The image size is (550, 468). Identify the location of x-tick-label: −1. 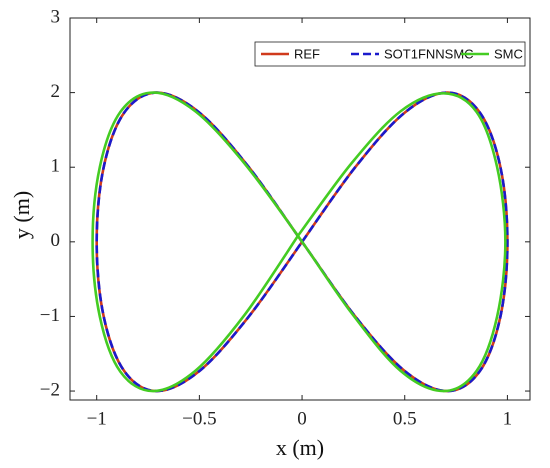
(97, 418).